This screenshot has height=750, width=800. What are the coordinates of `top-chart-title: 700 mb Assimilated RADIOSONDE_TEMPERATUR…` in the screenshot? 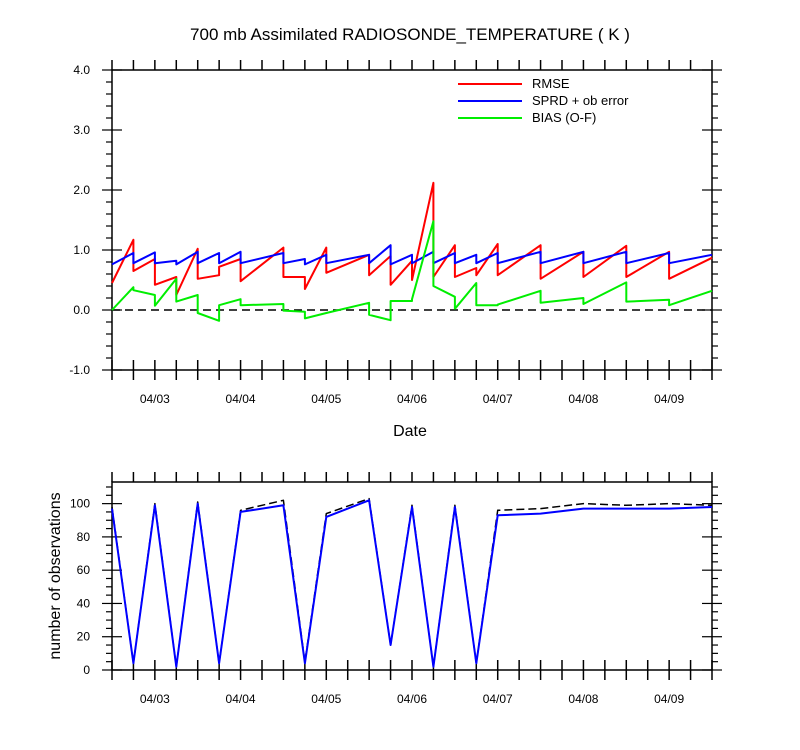 It's located at (410, 34).